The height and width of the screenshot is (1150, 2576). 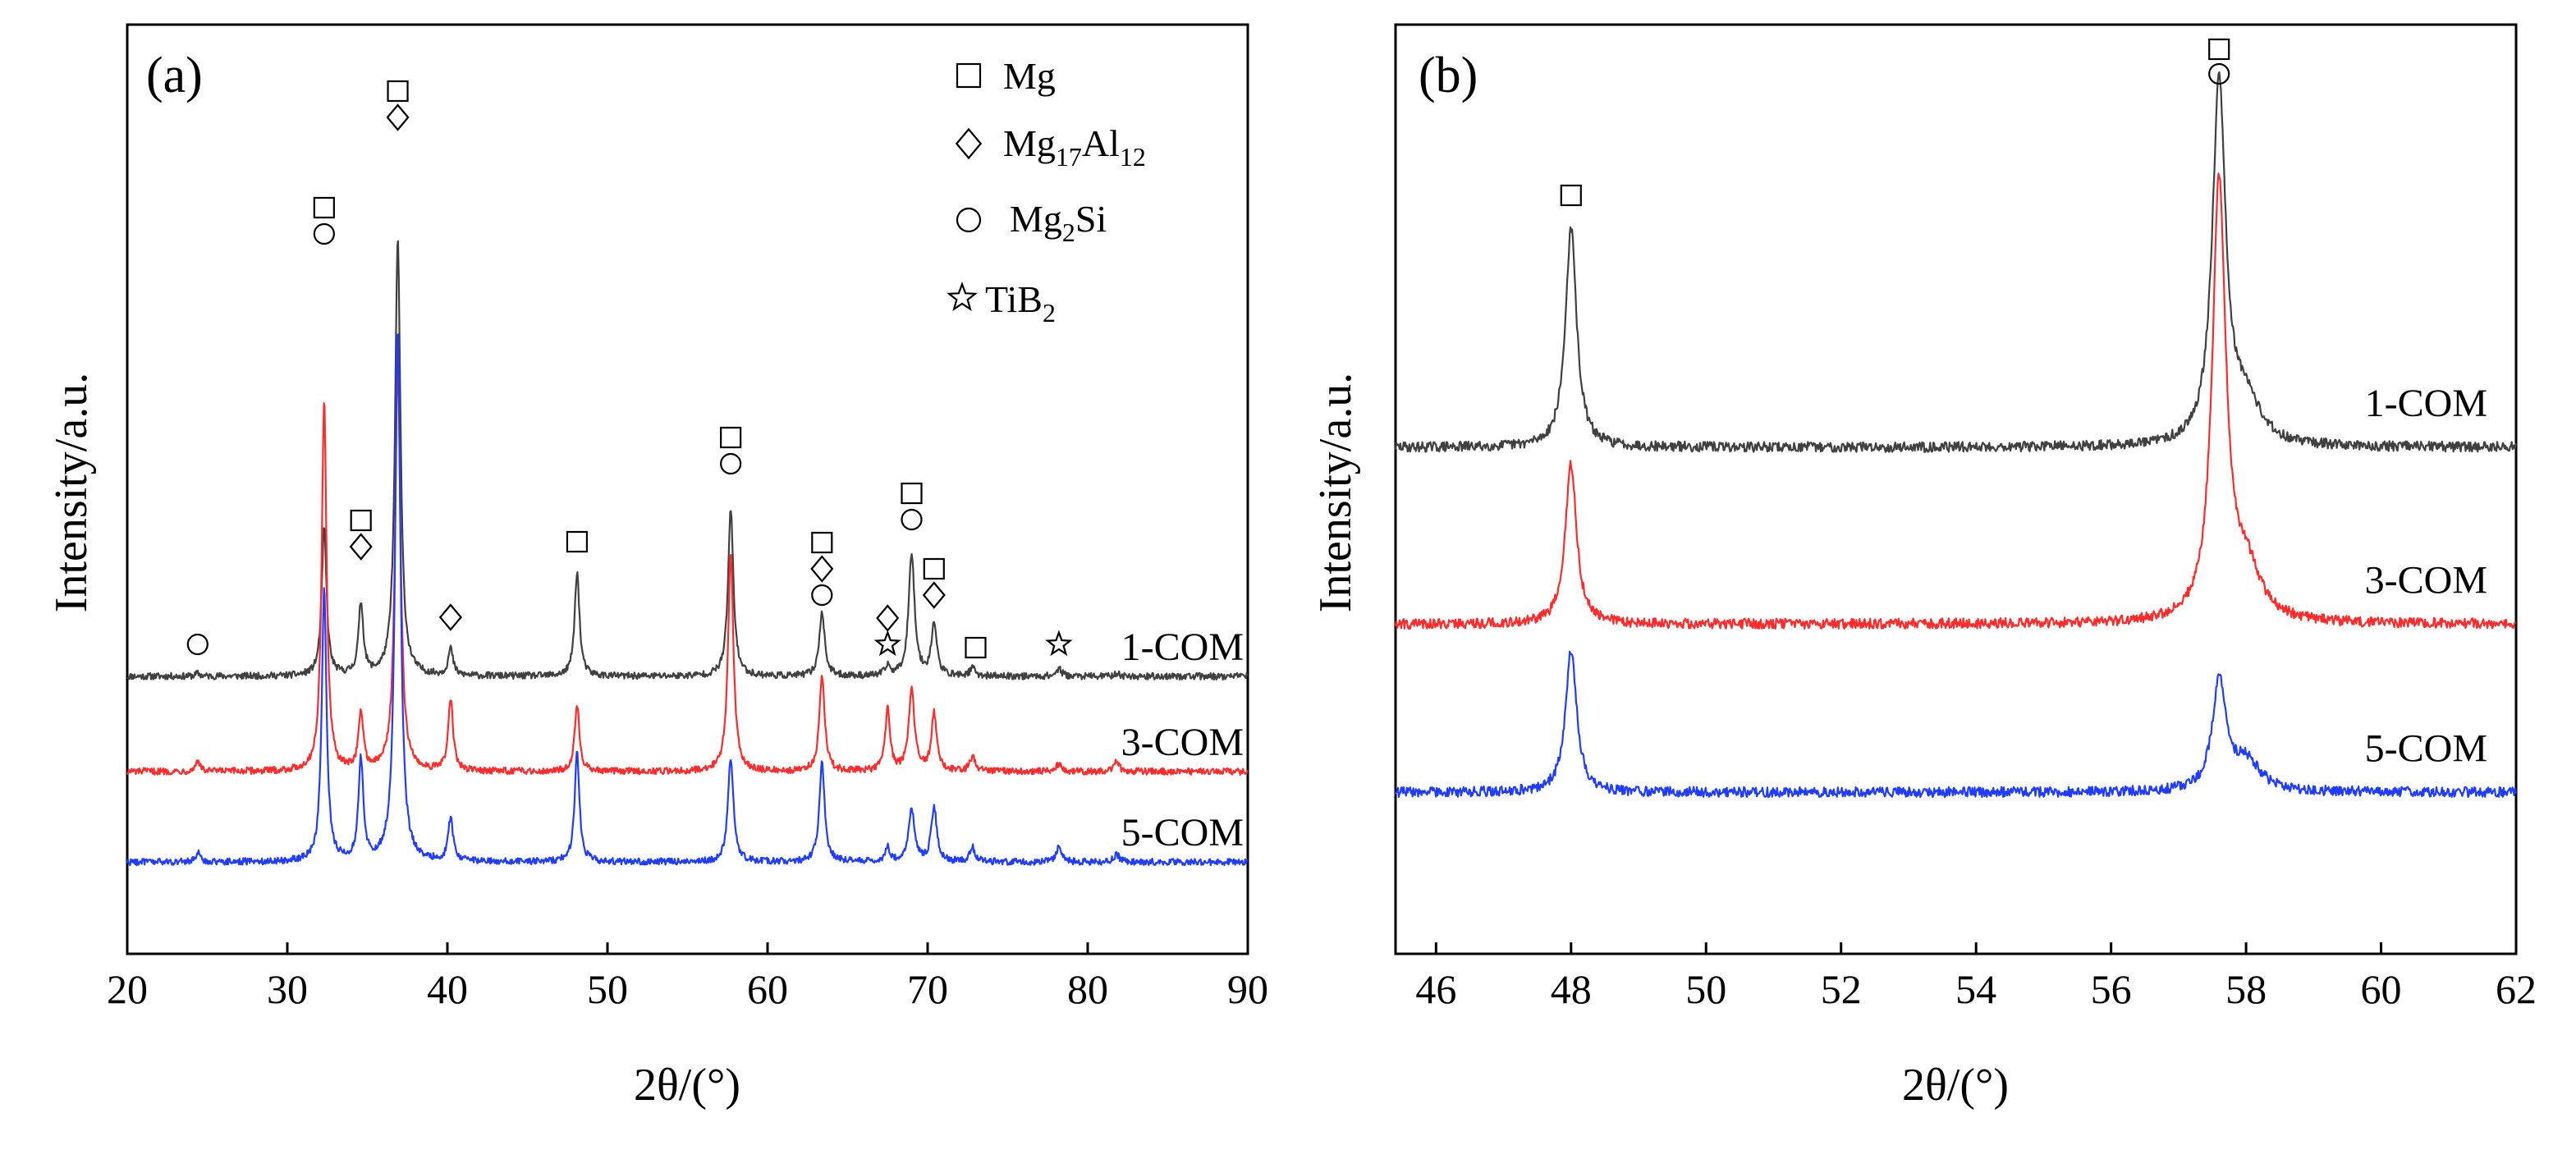 What do you see at coordinates (969, 143) in the screenshot?
I see `legend-diamond-icon` at bounding box center [969, 143].